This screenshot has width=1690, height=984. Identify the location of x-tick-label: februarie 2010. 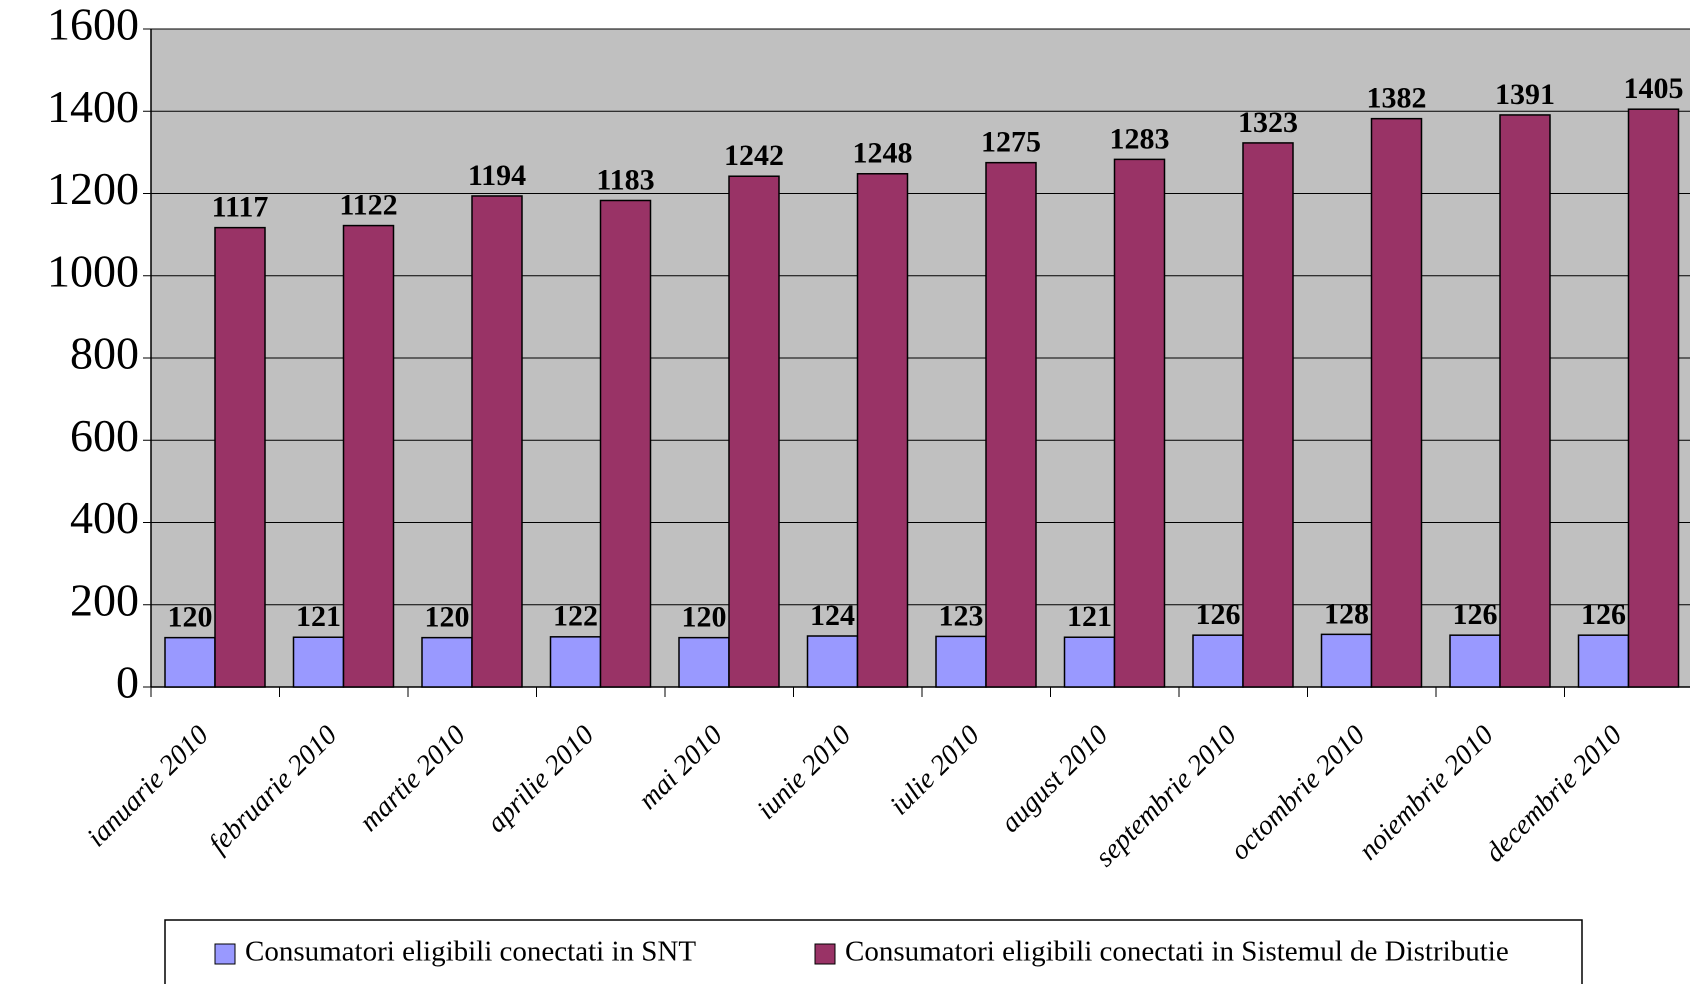
(273, 790).